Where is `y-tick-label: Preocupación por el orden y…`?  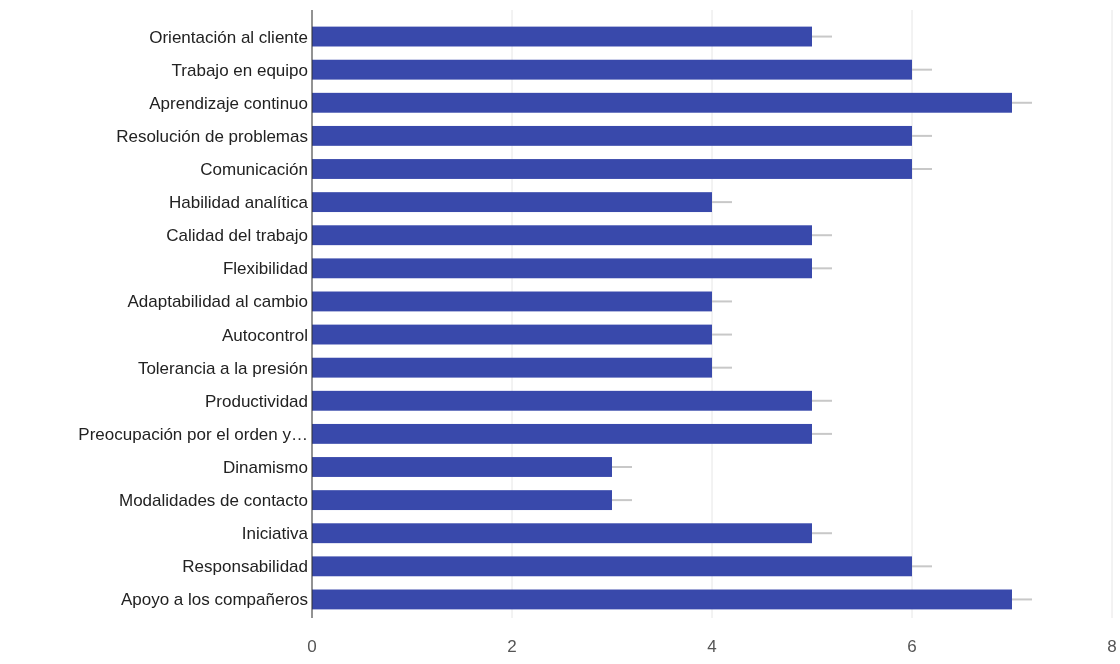 y-tick-label: Preocupación por el orden y… is located at coordinates (193, 434).